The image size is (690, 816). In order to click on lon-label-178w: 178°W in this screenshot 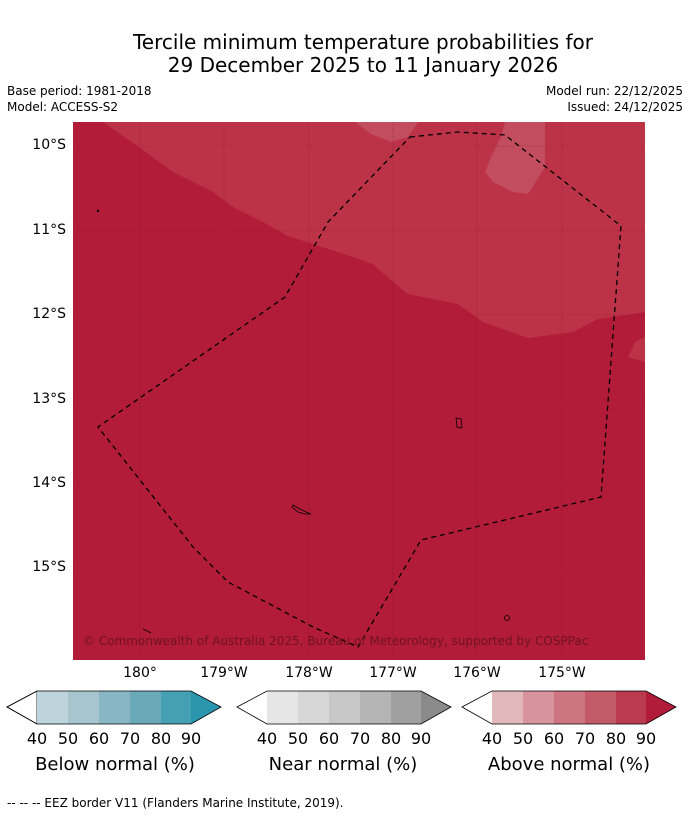, I will do `click(309, 673)`.